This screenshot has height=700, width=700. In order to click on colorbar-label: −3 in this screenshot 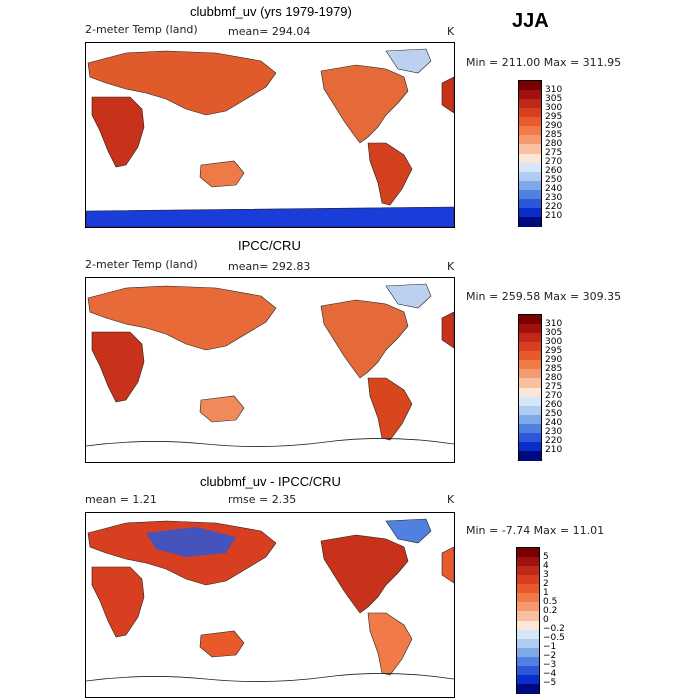, I will do `click(550, 665)`.